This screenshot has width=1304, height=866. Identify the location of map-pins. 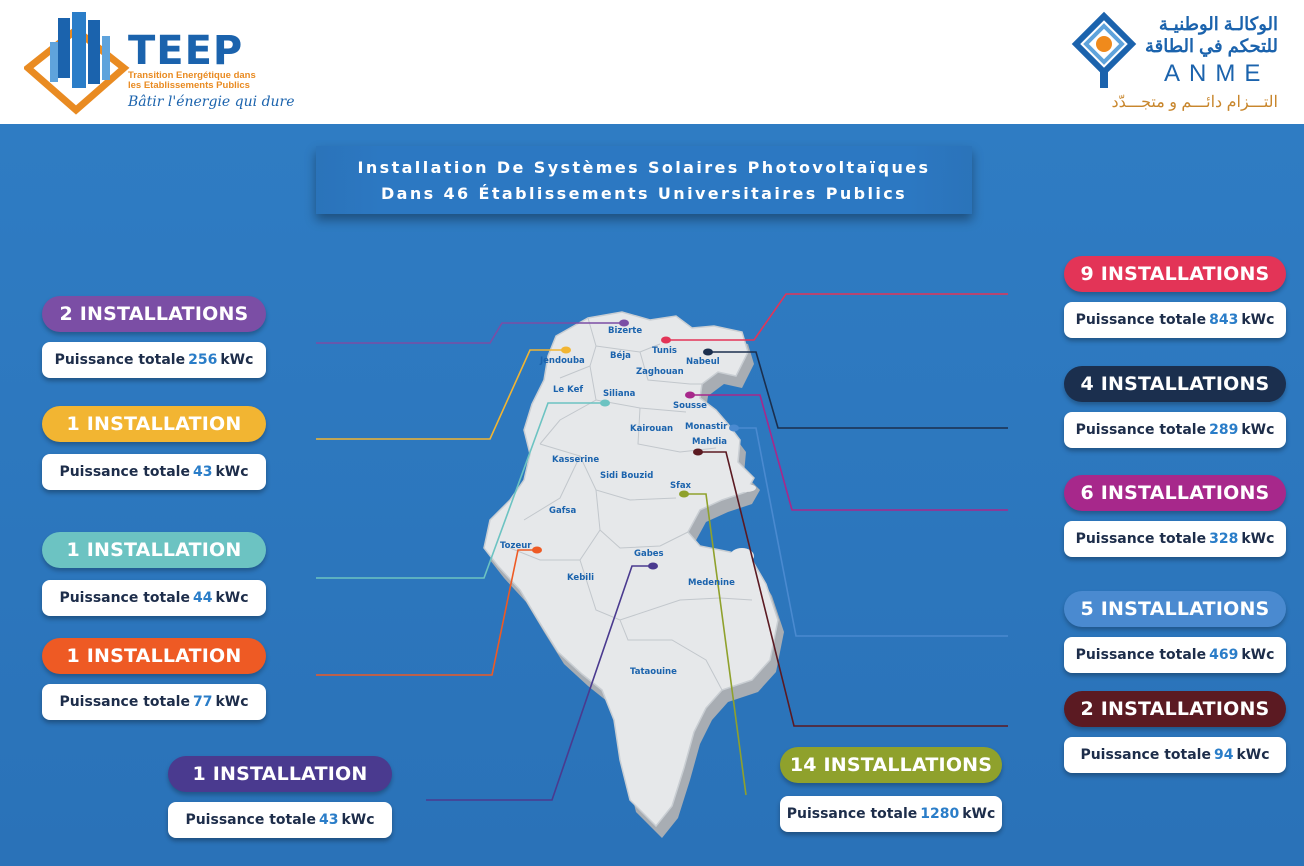
(635, 444).